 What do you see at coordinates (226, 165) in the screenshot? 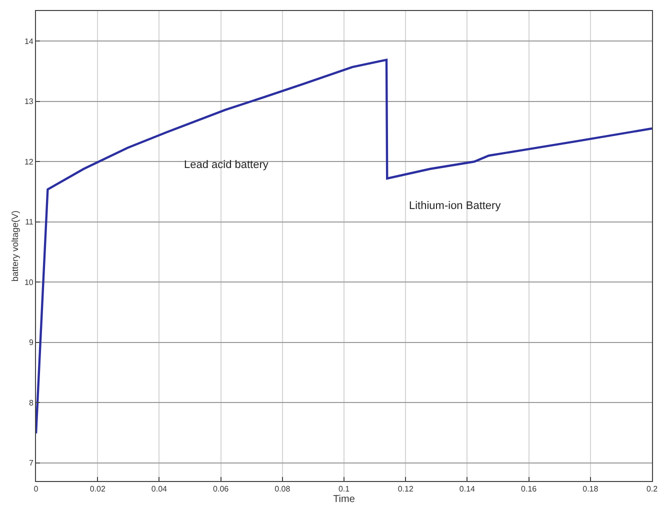
I see `annotation: Lead acid battery` at bounding box center [226, 165].